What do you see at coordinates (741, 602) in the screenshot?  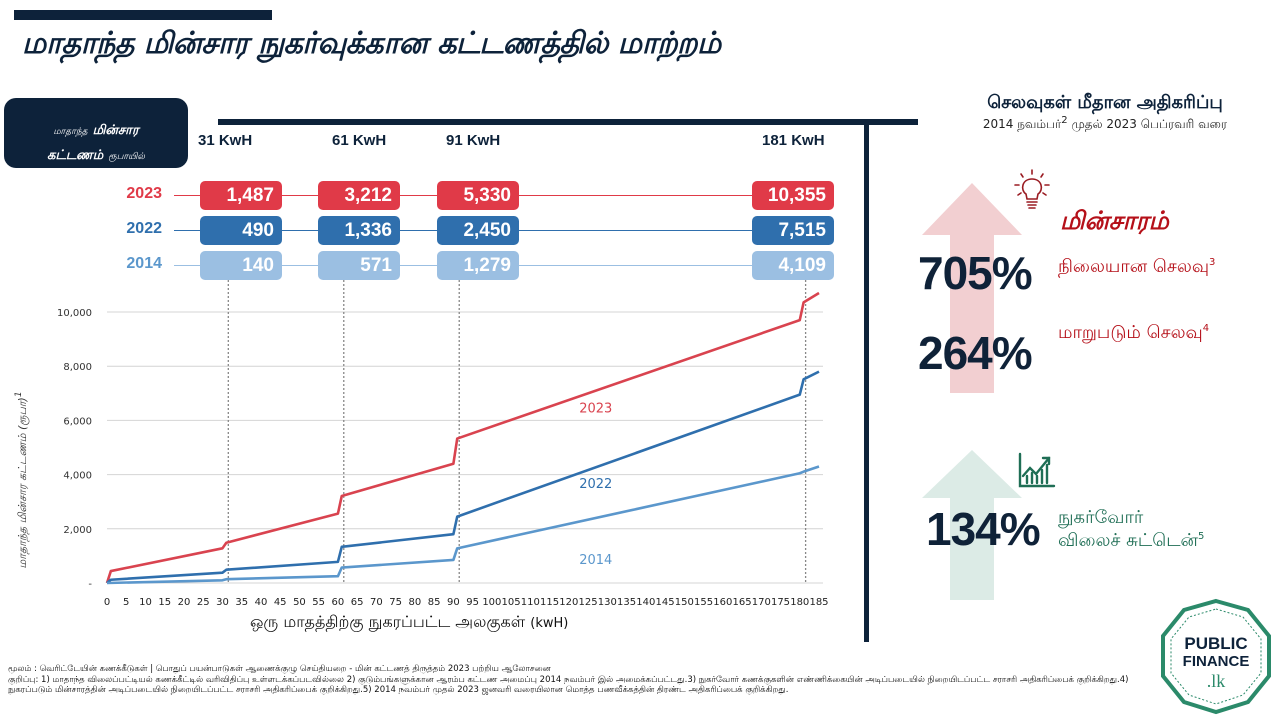 I see `x-tick-label: 165` at bounding box center [741, 602].